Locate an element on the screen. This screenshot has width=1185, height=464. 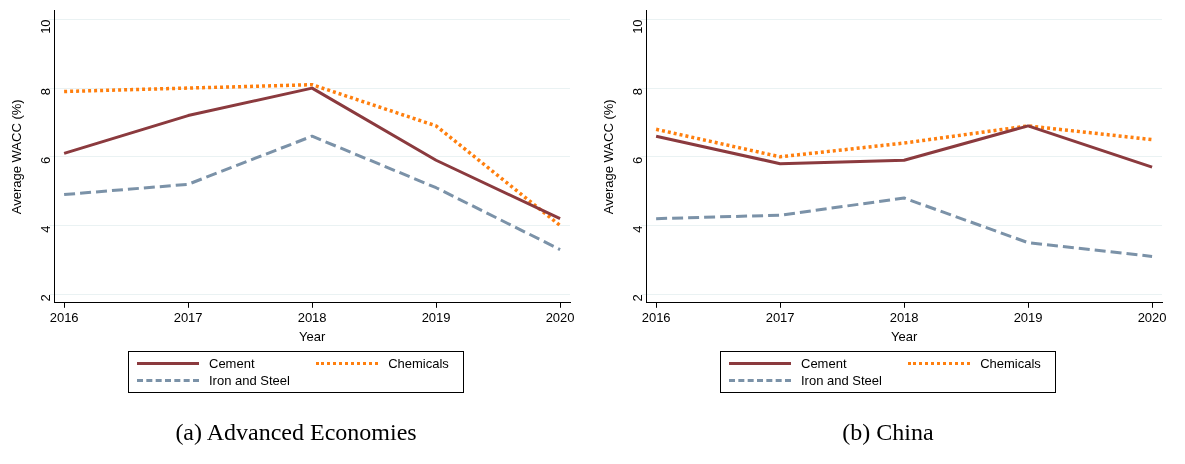
text: (b) China is located at coordinates (888, 432).